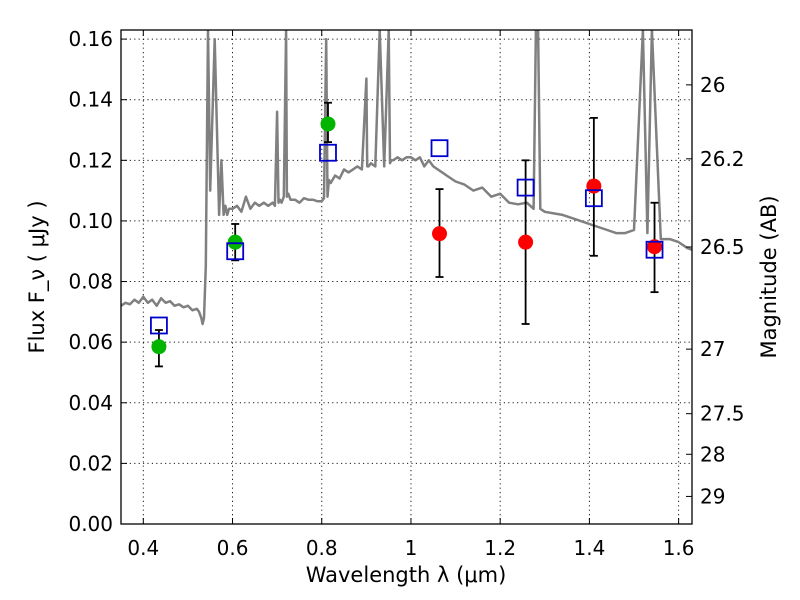 The height and width of the screenshot is (600, 800). What do you see at coordinates (406, 575) in the screenshot?
I see `x-axis-label: Wavelength λ (μm)` at bounding box center [406, 575].